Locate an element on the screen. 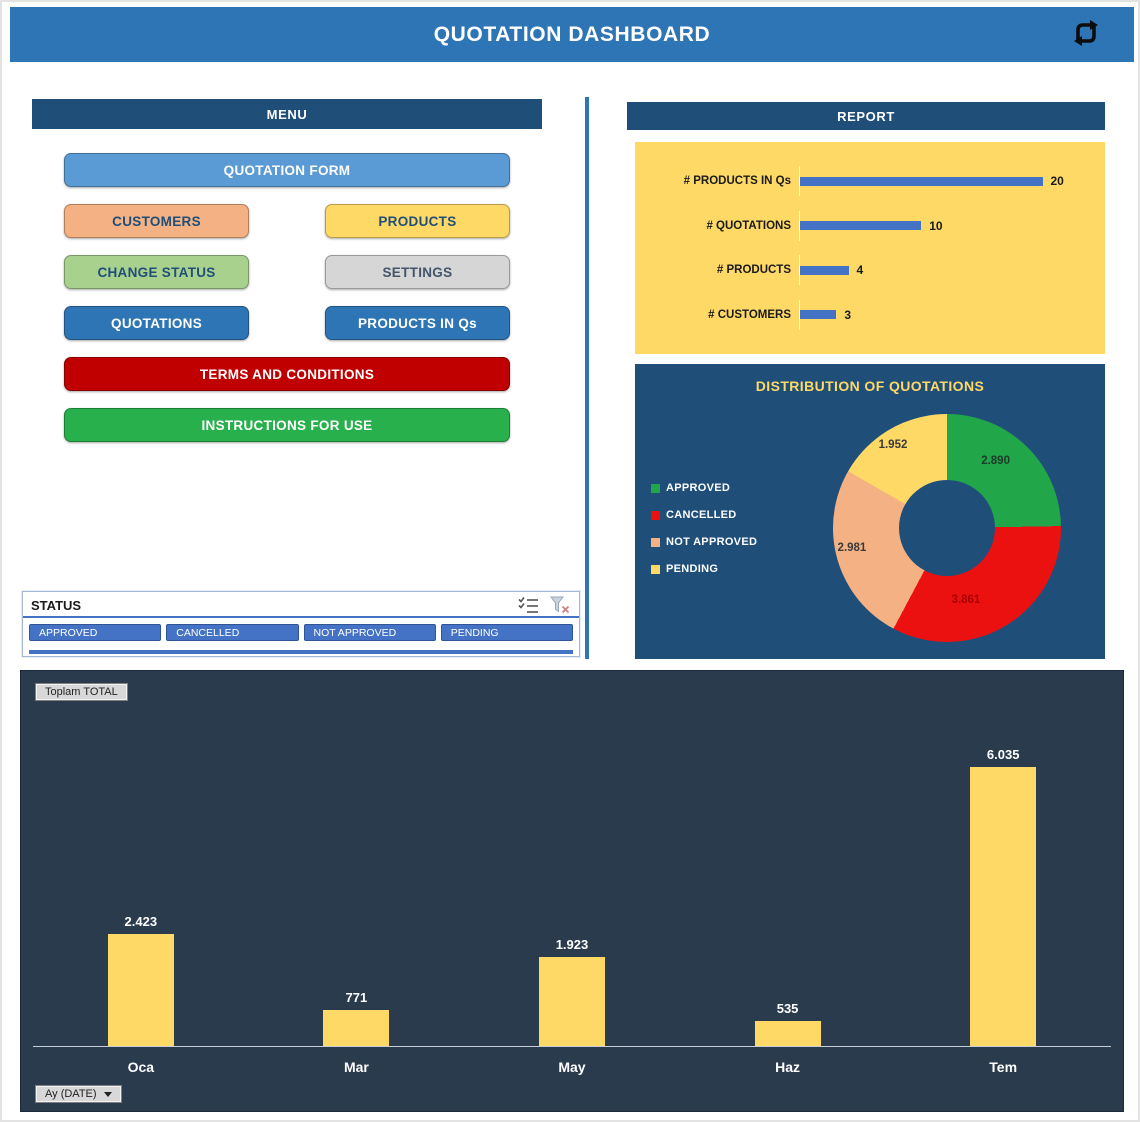  menu-button-settings: SETTINGS is located at coordinates (417, 272).